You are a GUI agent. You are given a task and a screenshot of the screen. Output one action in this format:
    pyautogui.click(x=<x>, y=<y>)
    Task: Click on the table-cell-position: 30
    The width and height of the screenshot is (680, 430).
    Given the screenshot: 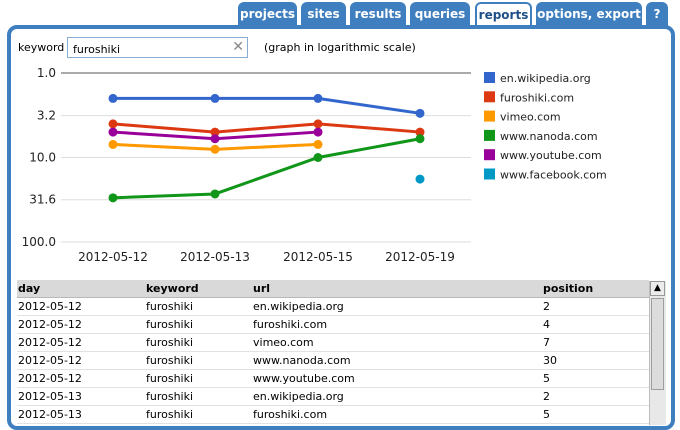 What is the action you would take?
    pyautogui.click(x=595, y=360)
    